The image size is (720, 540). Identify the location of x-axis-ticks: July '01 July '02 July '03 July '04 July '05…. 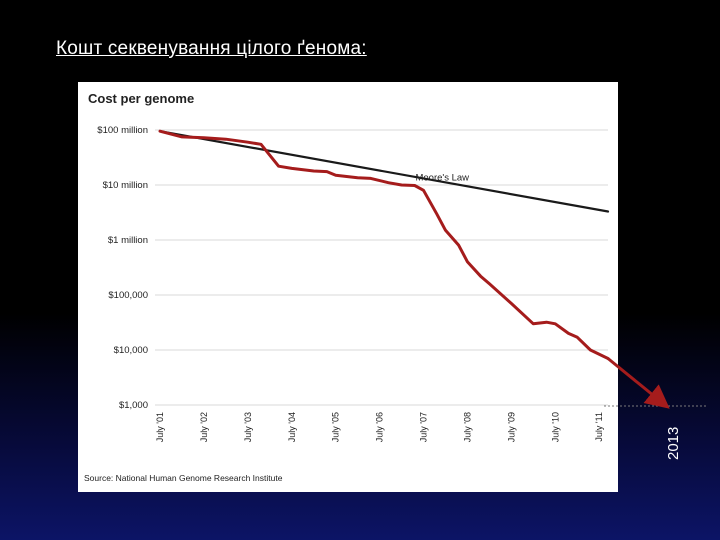
(379, 427).